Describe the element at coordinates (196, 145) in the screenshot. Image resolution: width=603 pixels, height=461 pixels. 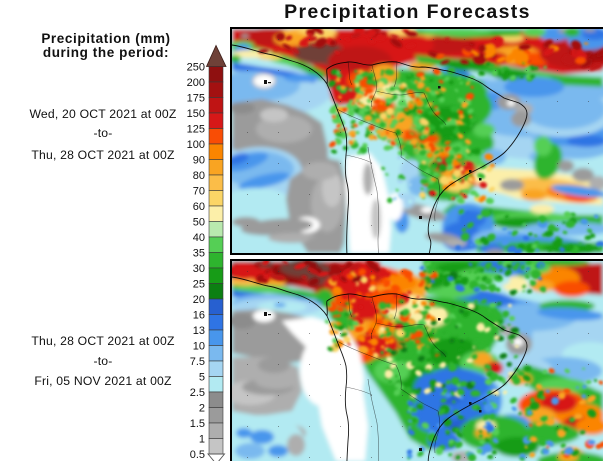
I see `svg-text: 100` at that location.